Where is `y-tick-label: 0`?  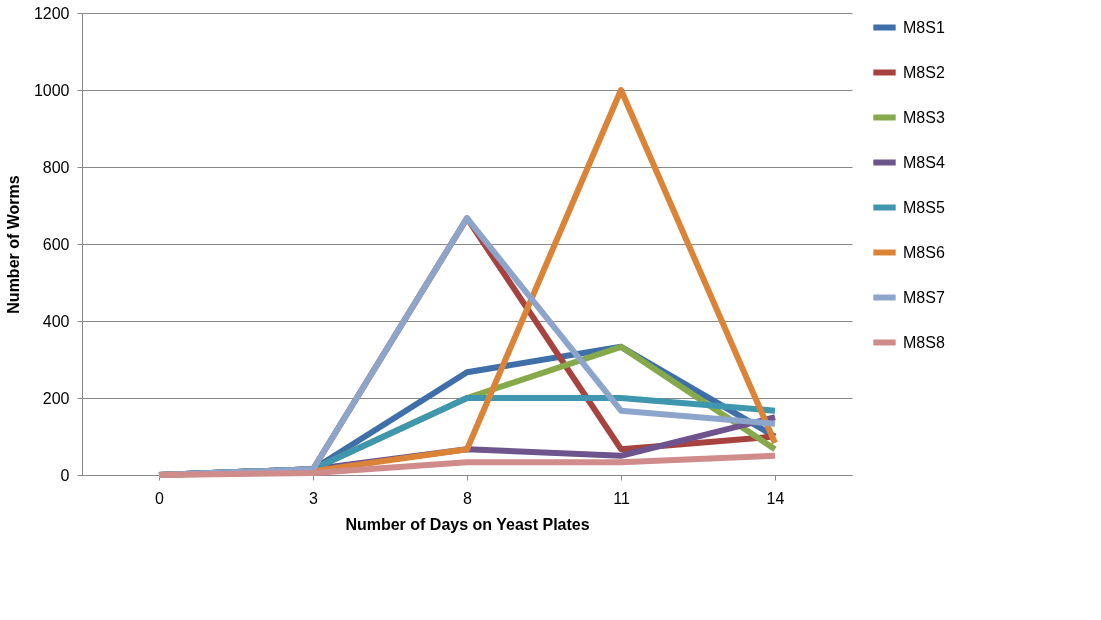
y-tick-label: 0 is located at coordinates (65, 475).